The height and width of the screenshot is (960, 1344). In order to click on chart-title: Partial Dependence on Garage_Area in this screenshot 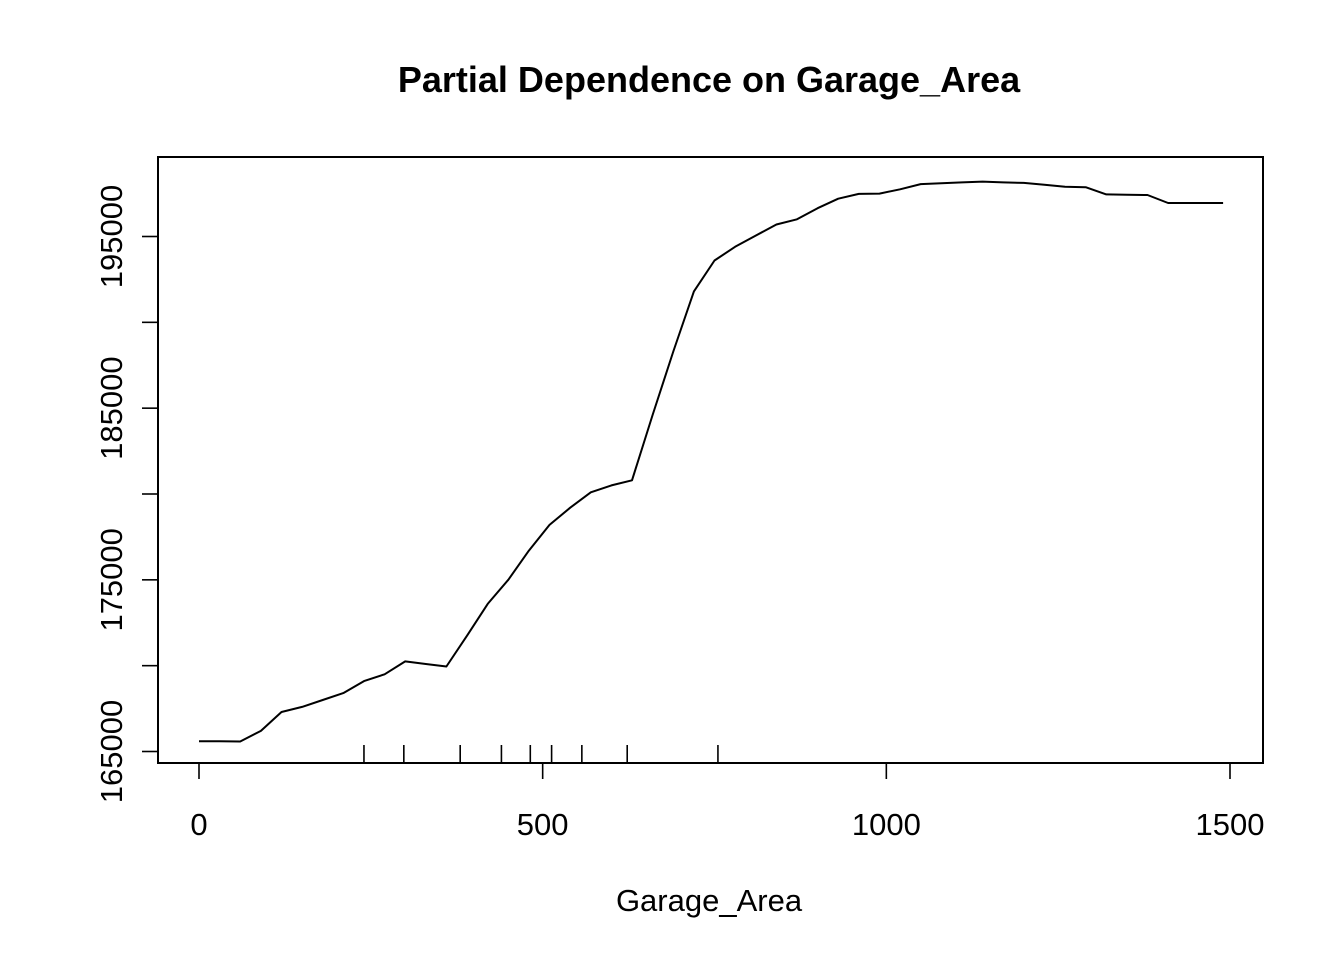, I will do `click(709, 79)`.